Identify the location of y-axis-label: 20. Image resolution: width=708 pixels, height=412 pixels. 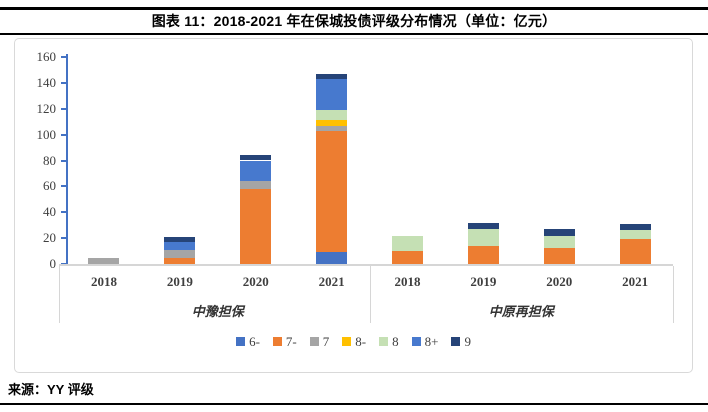
(49, 238).